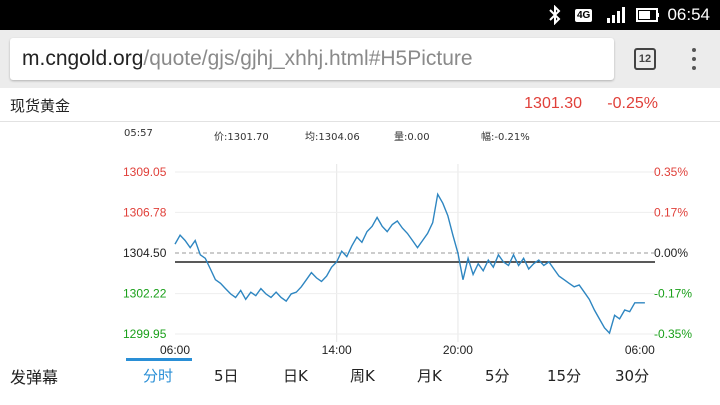 Image resolution: width=720 pixels, height=405 pixels. Describe the element at coordinates (555, 15) in the screenshot. I see `bluetooth-icon` at that location.